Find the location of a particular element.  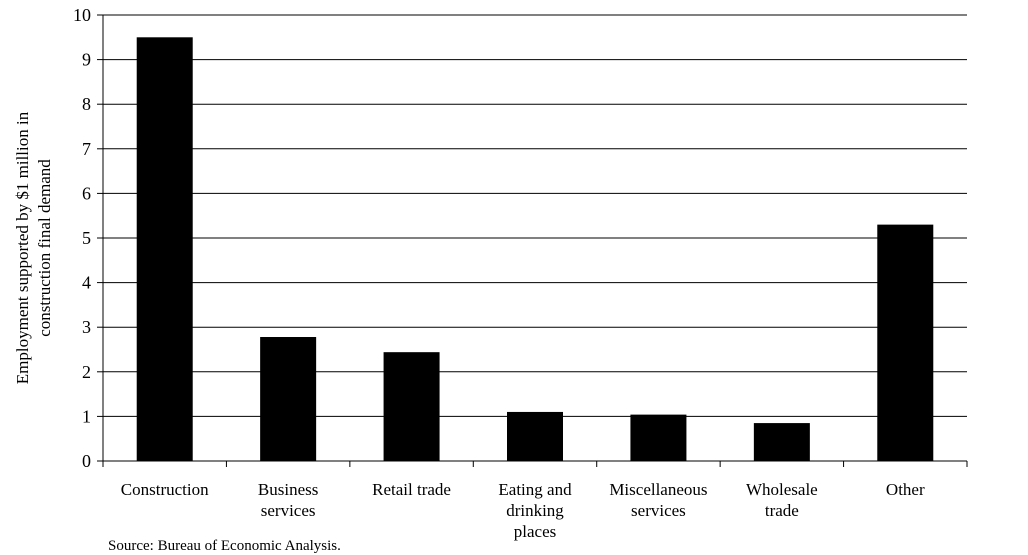

x-tick-label: Miscellaneous services is located at coordinates (658, 500).